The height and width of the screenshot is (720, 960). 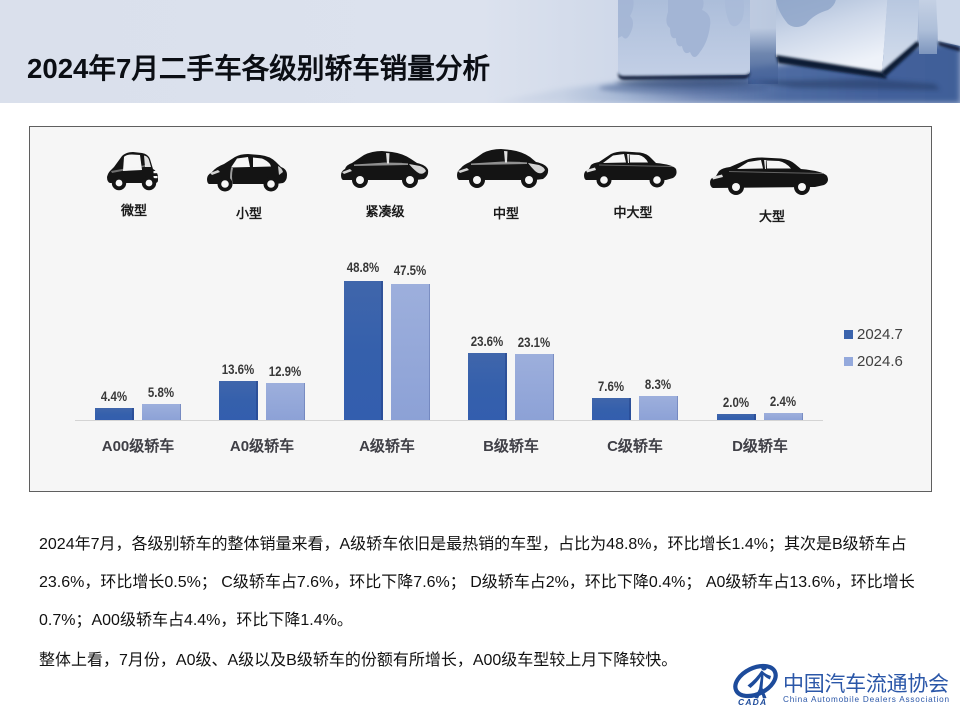 I want to click on svg-text: 中国汽车流通协会, so click(x=866, y=684).